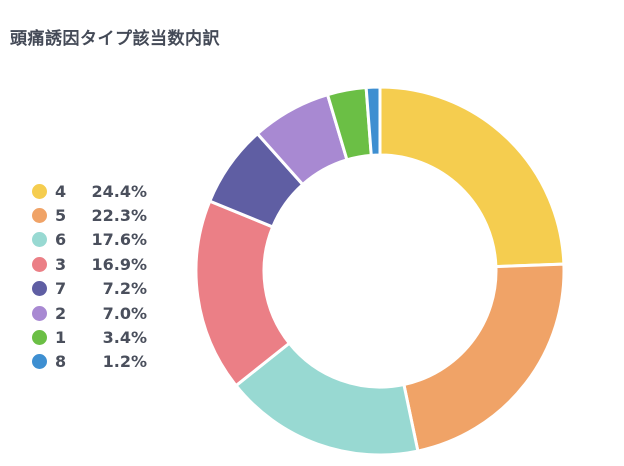  I want to click on legend-category: 1, so click(61, 338).